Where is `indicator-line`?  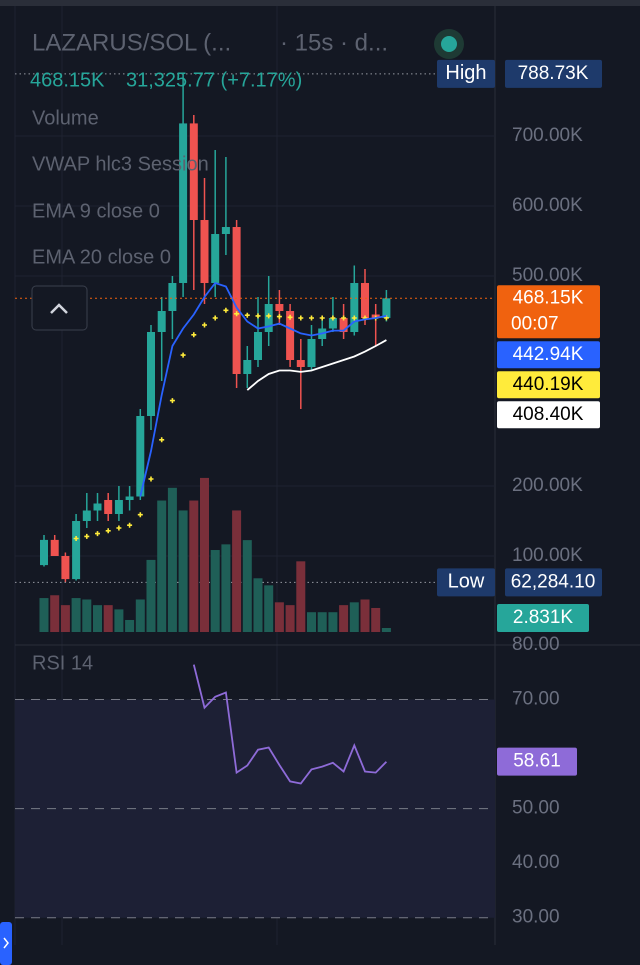
indicator-line is located at coordinates (316, 365).